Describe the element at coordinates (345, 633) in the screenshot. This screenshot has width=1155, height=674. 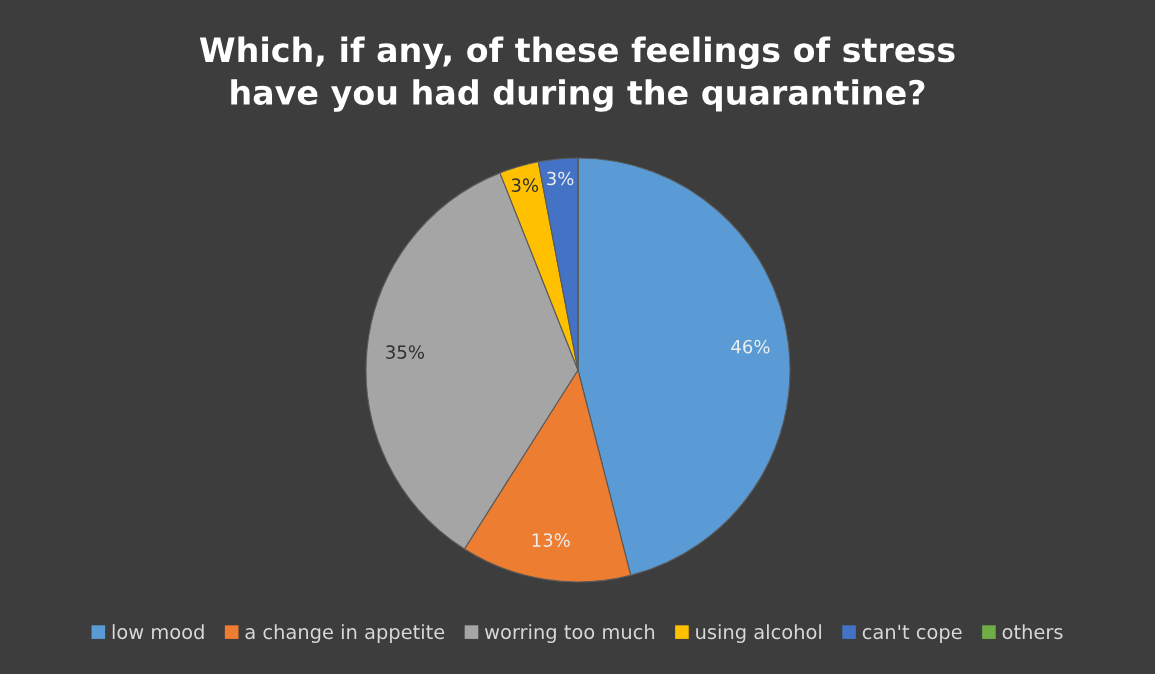
I see `legend-label: a change in appetite` at that location.